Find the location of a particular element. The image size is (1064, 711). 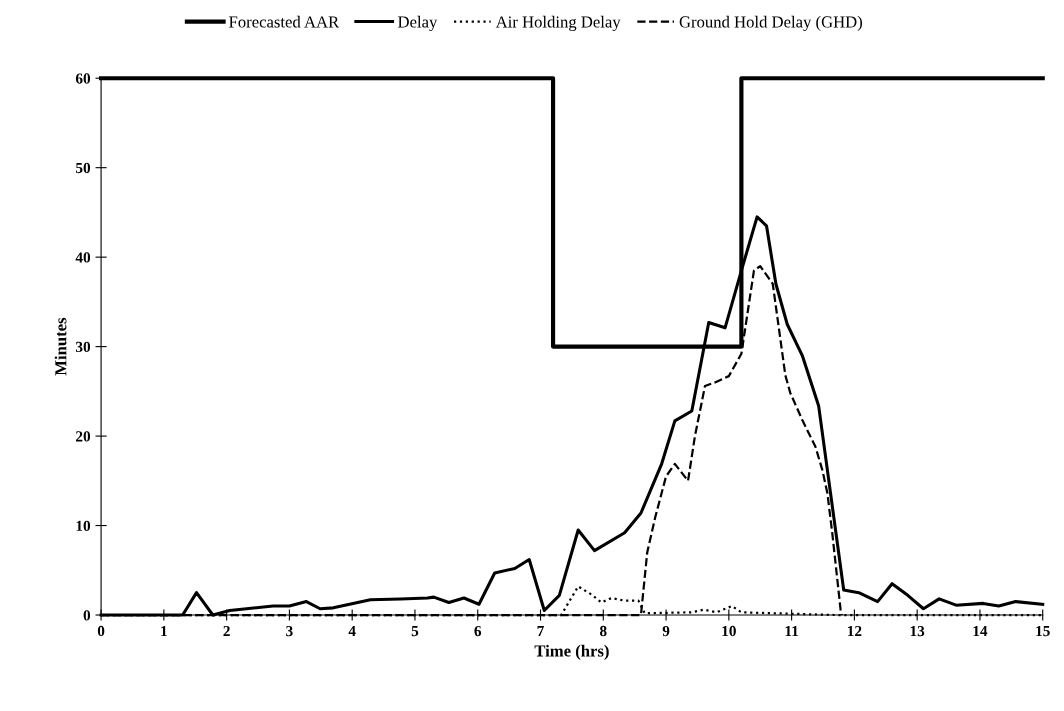

y-tick-label: 20 is located at coordinates (83, 436).